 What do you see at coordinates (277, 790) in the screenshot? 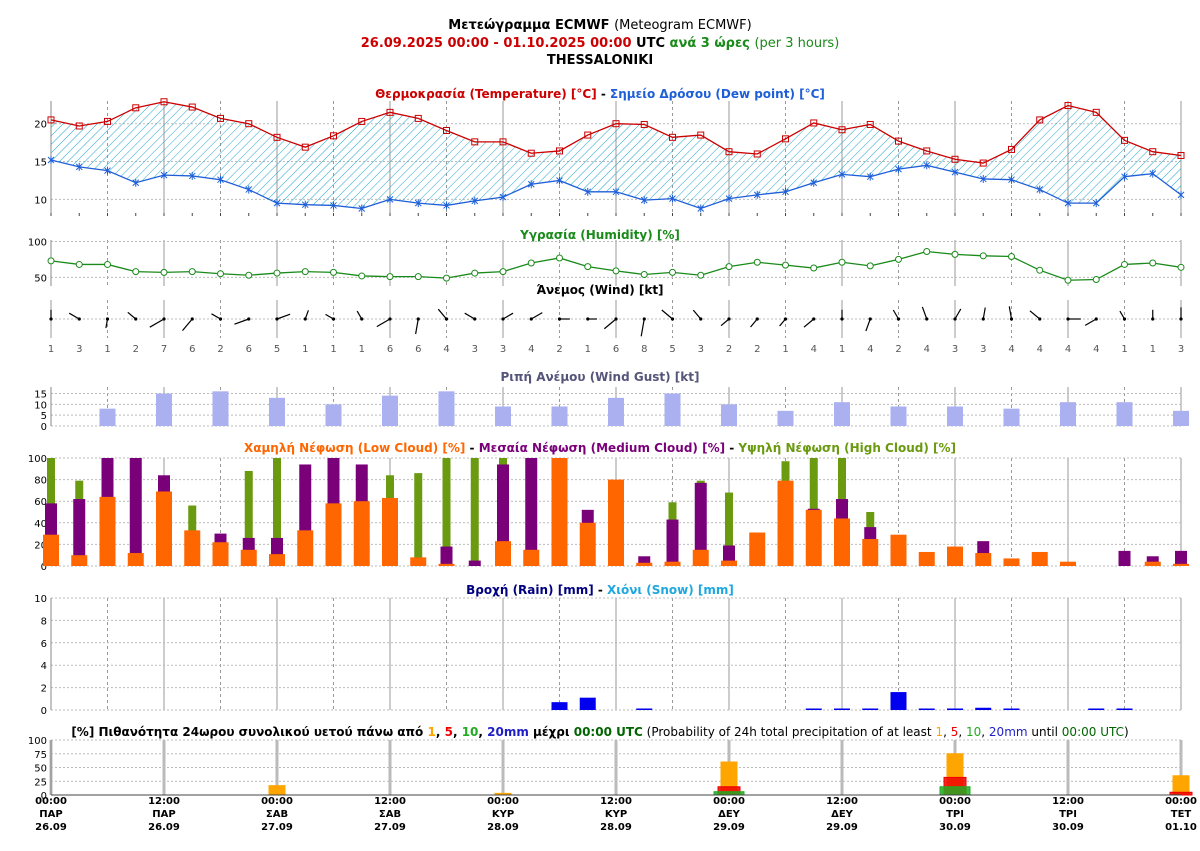
I see `prob-1mm-bar` at bounding box center [277, 790].